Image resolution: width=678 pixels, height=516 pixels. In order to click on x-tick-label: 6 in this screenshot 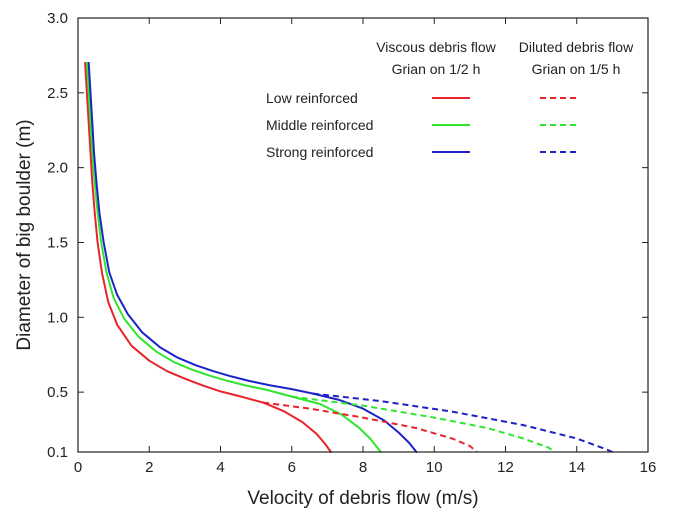, I will do `click(292, 467)`.